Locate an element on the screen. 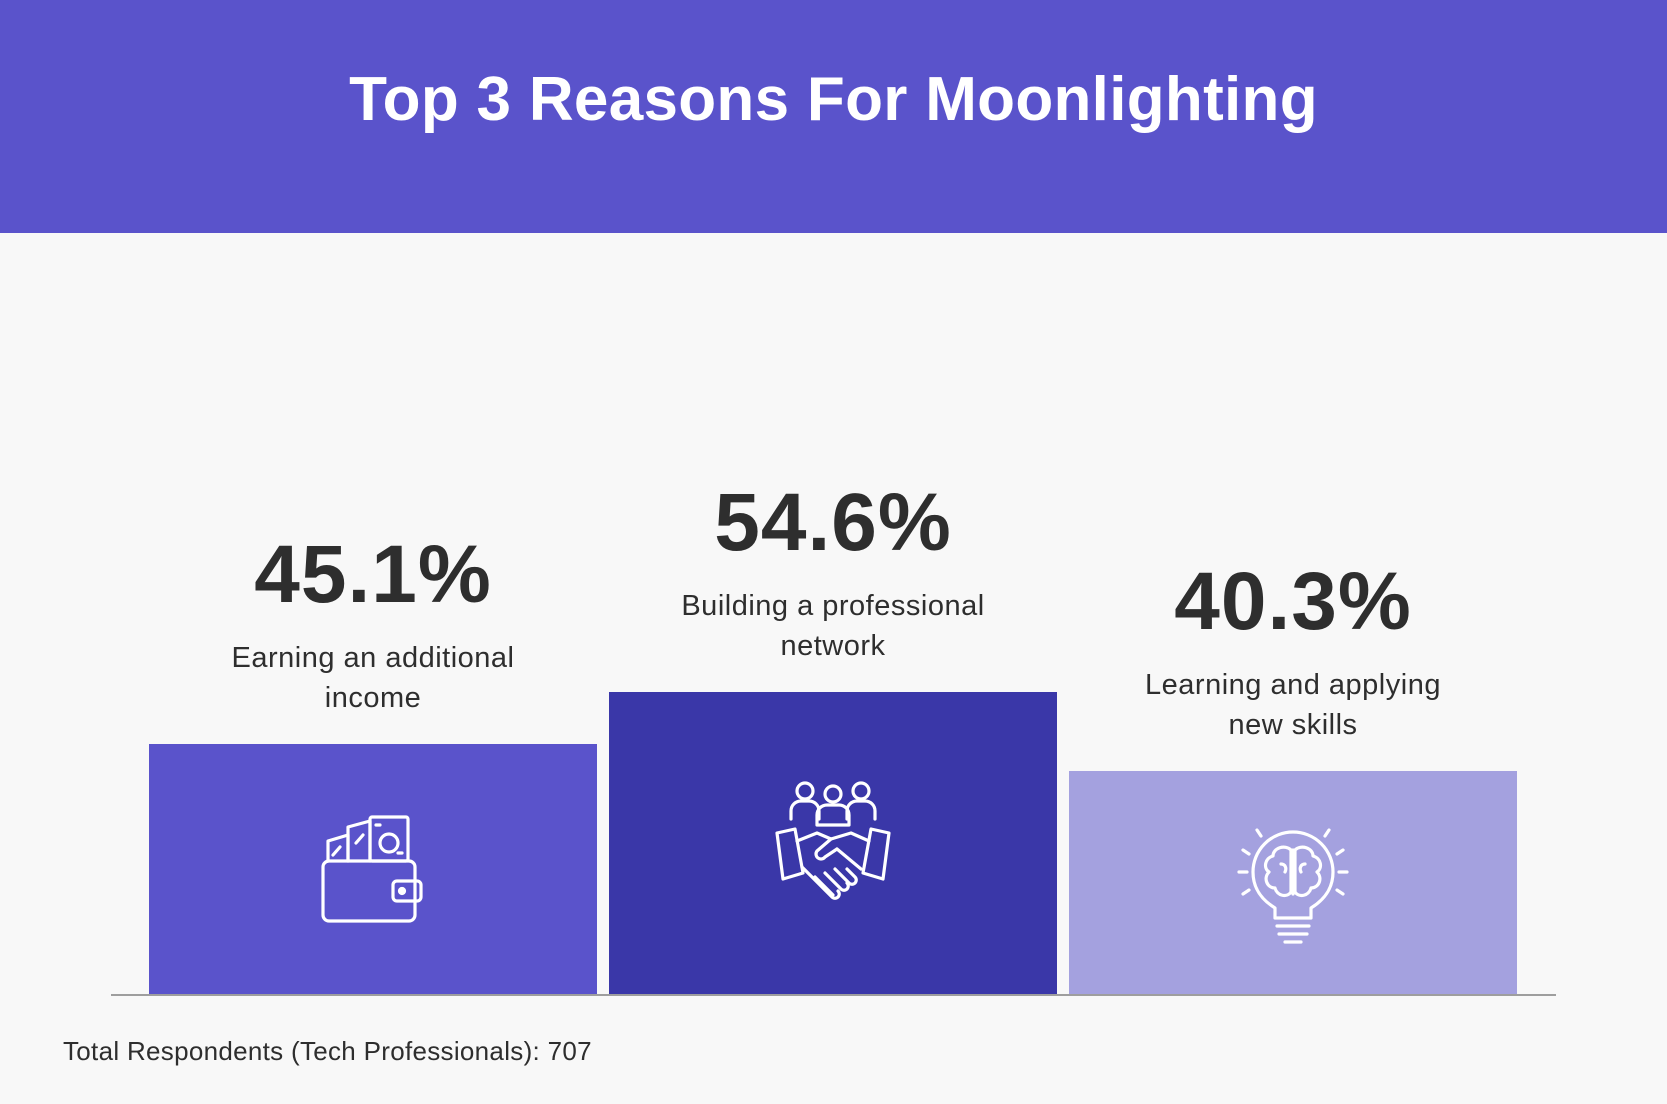 The width and height of the screenshot is (1667, 1104). team-handshake-icon is located at coordinates (833, 840).